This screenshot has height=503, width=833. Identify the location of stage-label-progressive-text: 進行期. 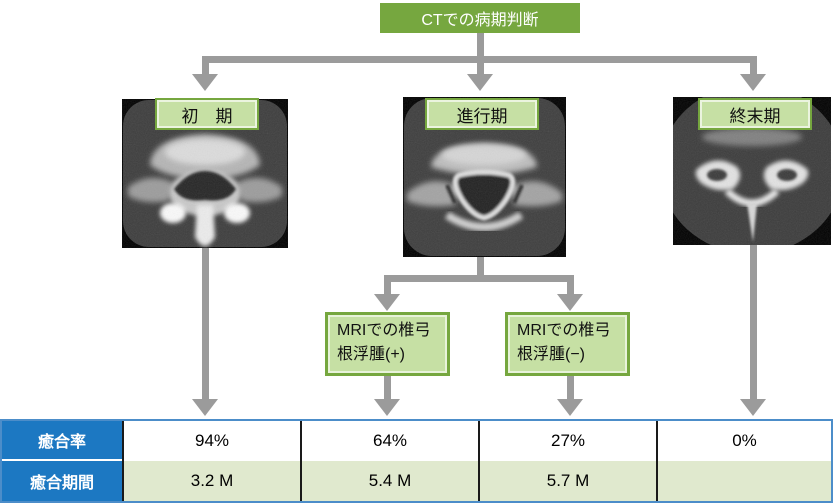
(482, 116).